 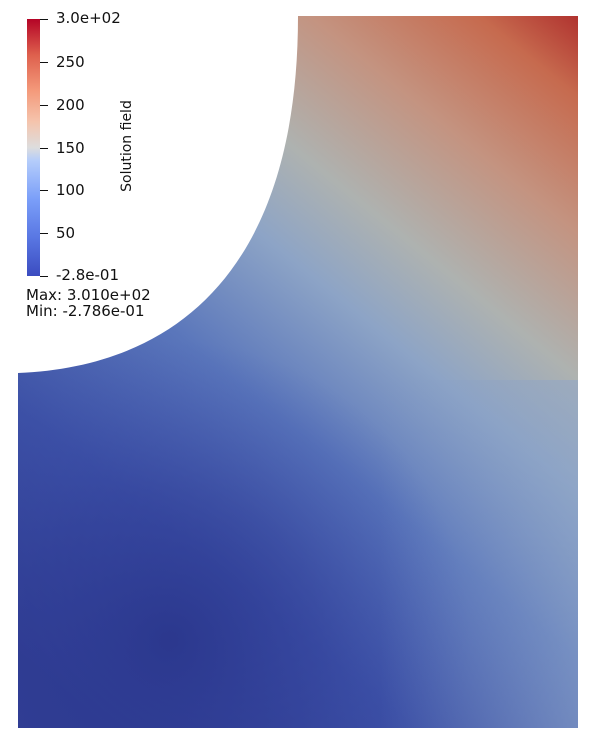 I want to click on colorbar-tick-label: 50, so click(x=66, y=233).